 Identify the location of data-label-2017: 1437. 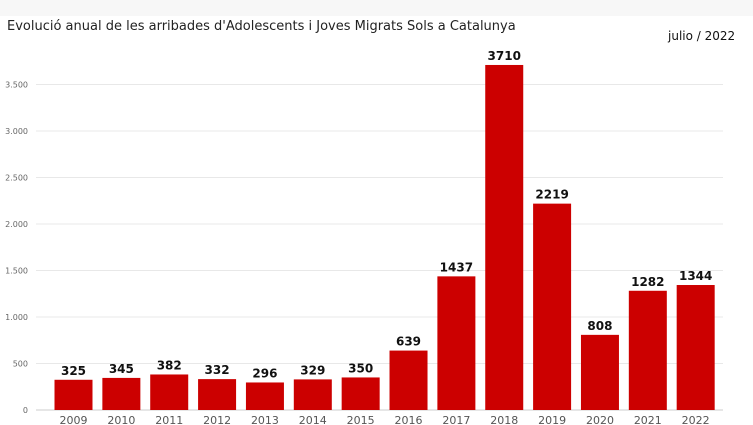
(456, 267).